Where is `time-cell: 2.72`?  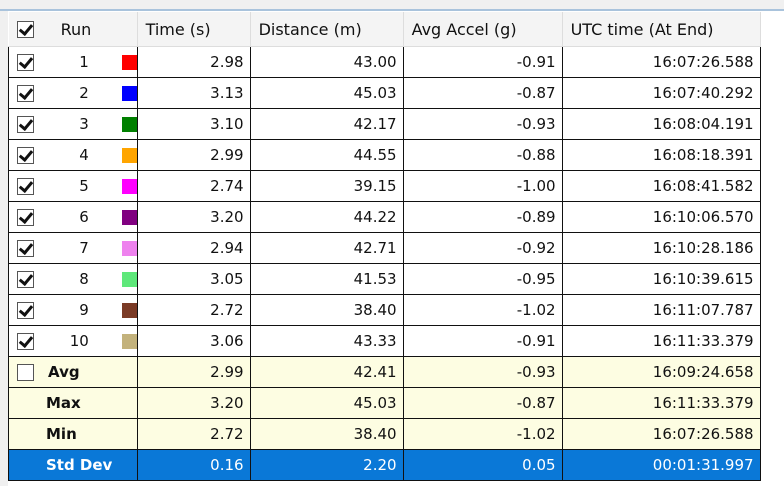
time-cell: 2.72 is located at coordinates (193, 434).